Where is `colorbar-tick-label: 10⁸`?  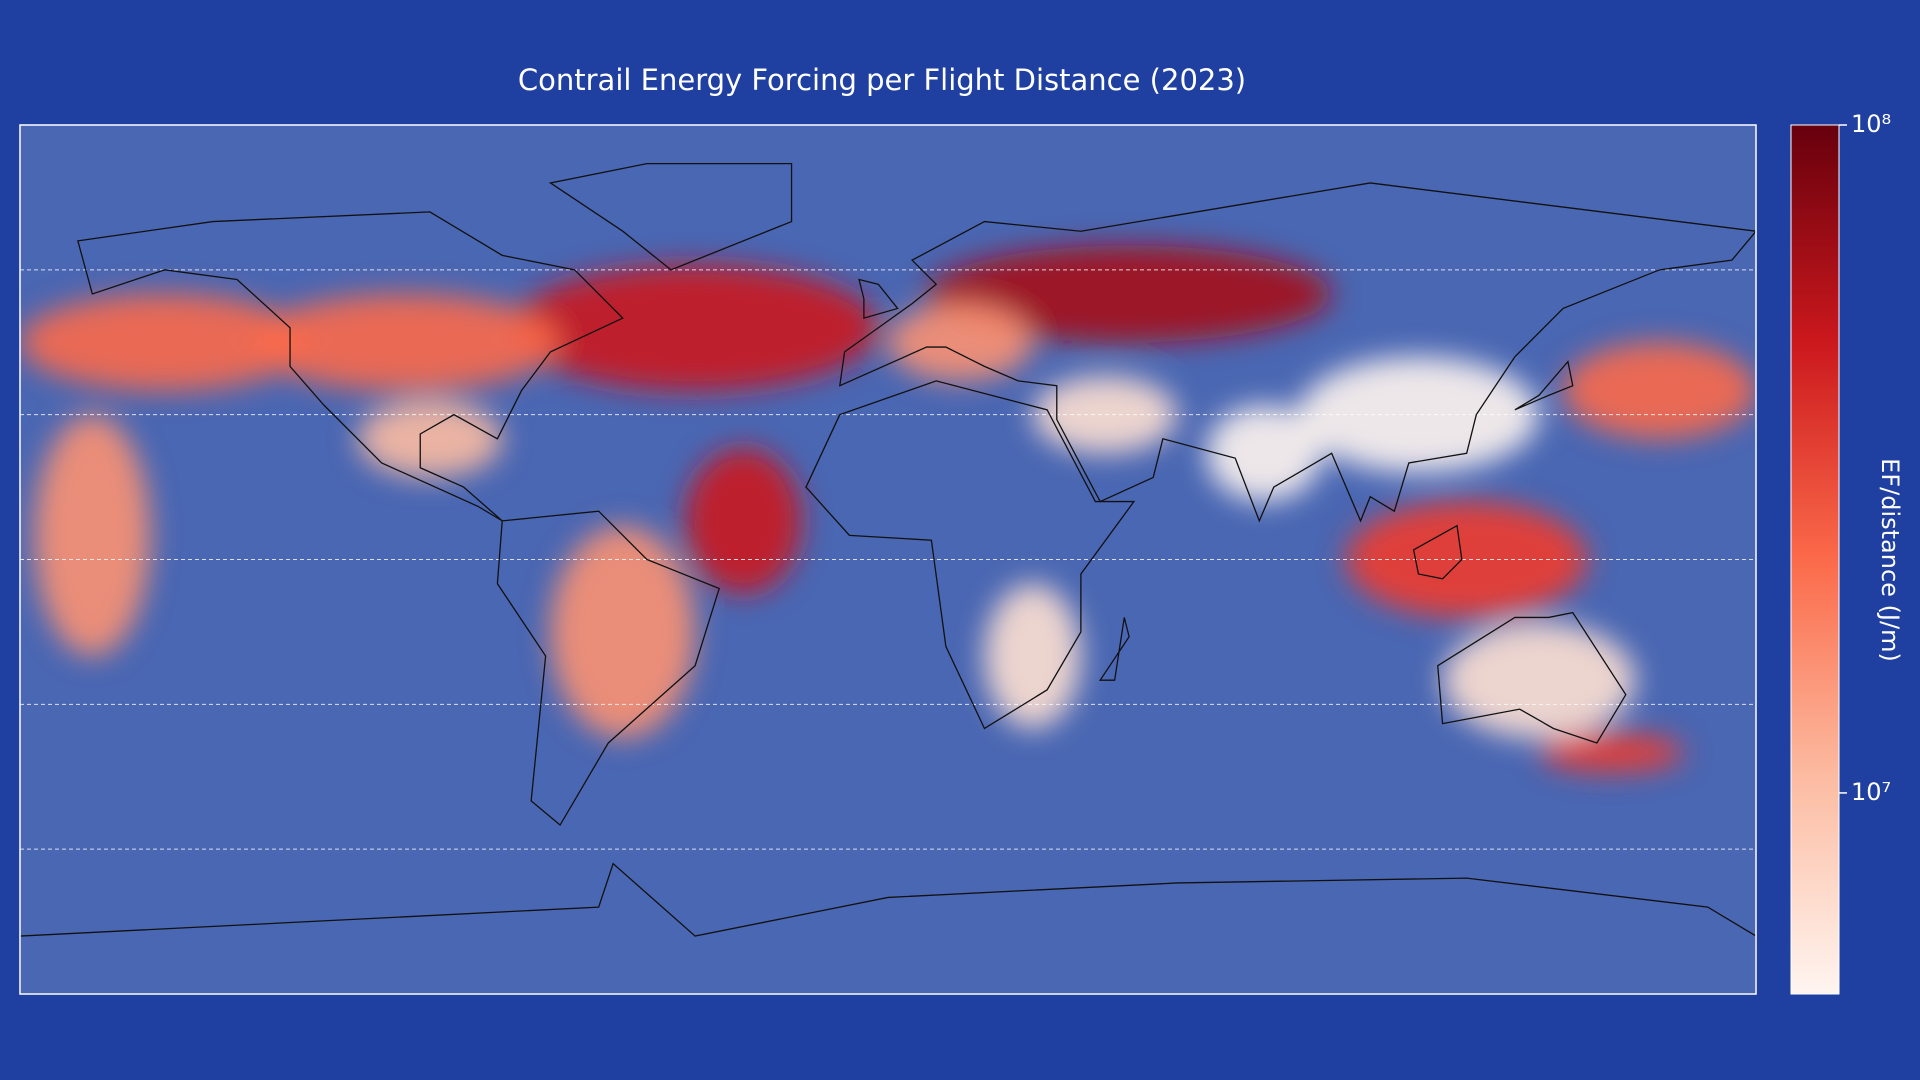
colorbar-tick-label: 10⁸ is located at coordinates (1871, 124).